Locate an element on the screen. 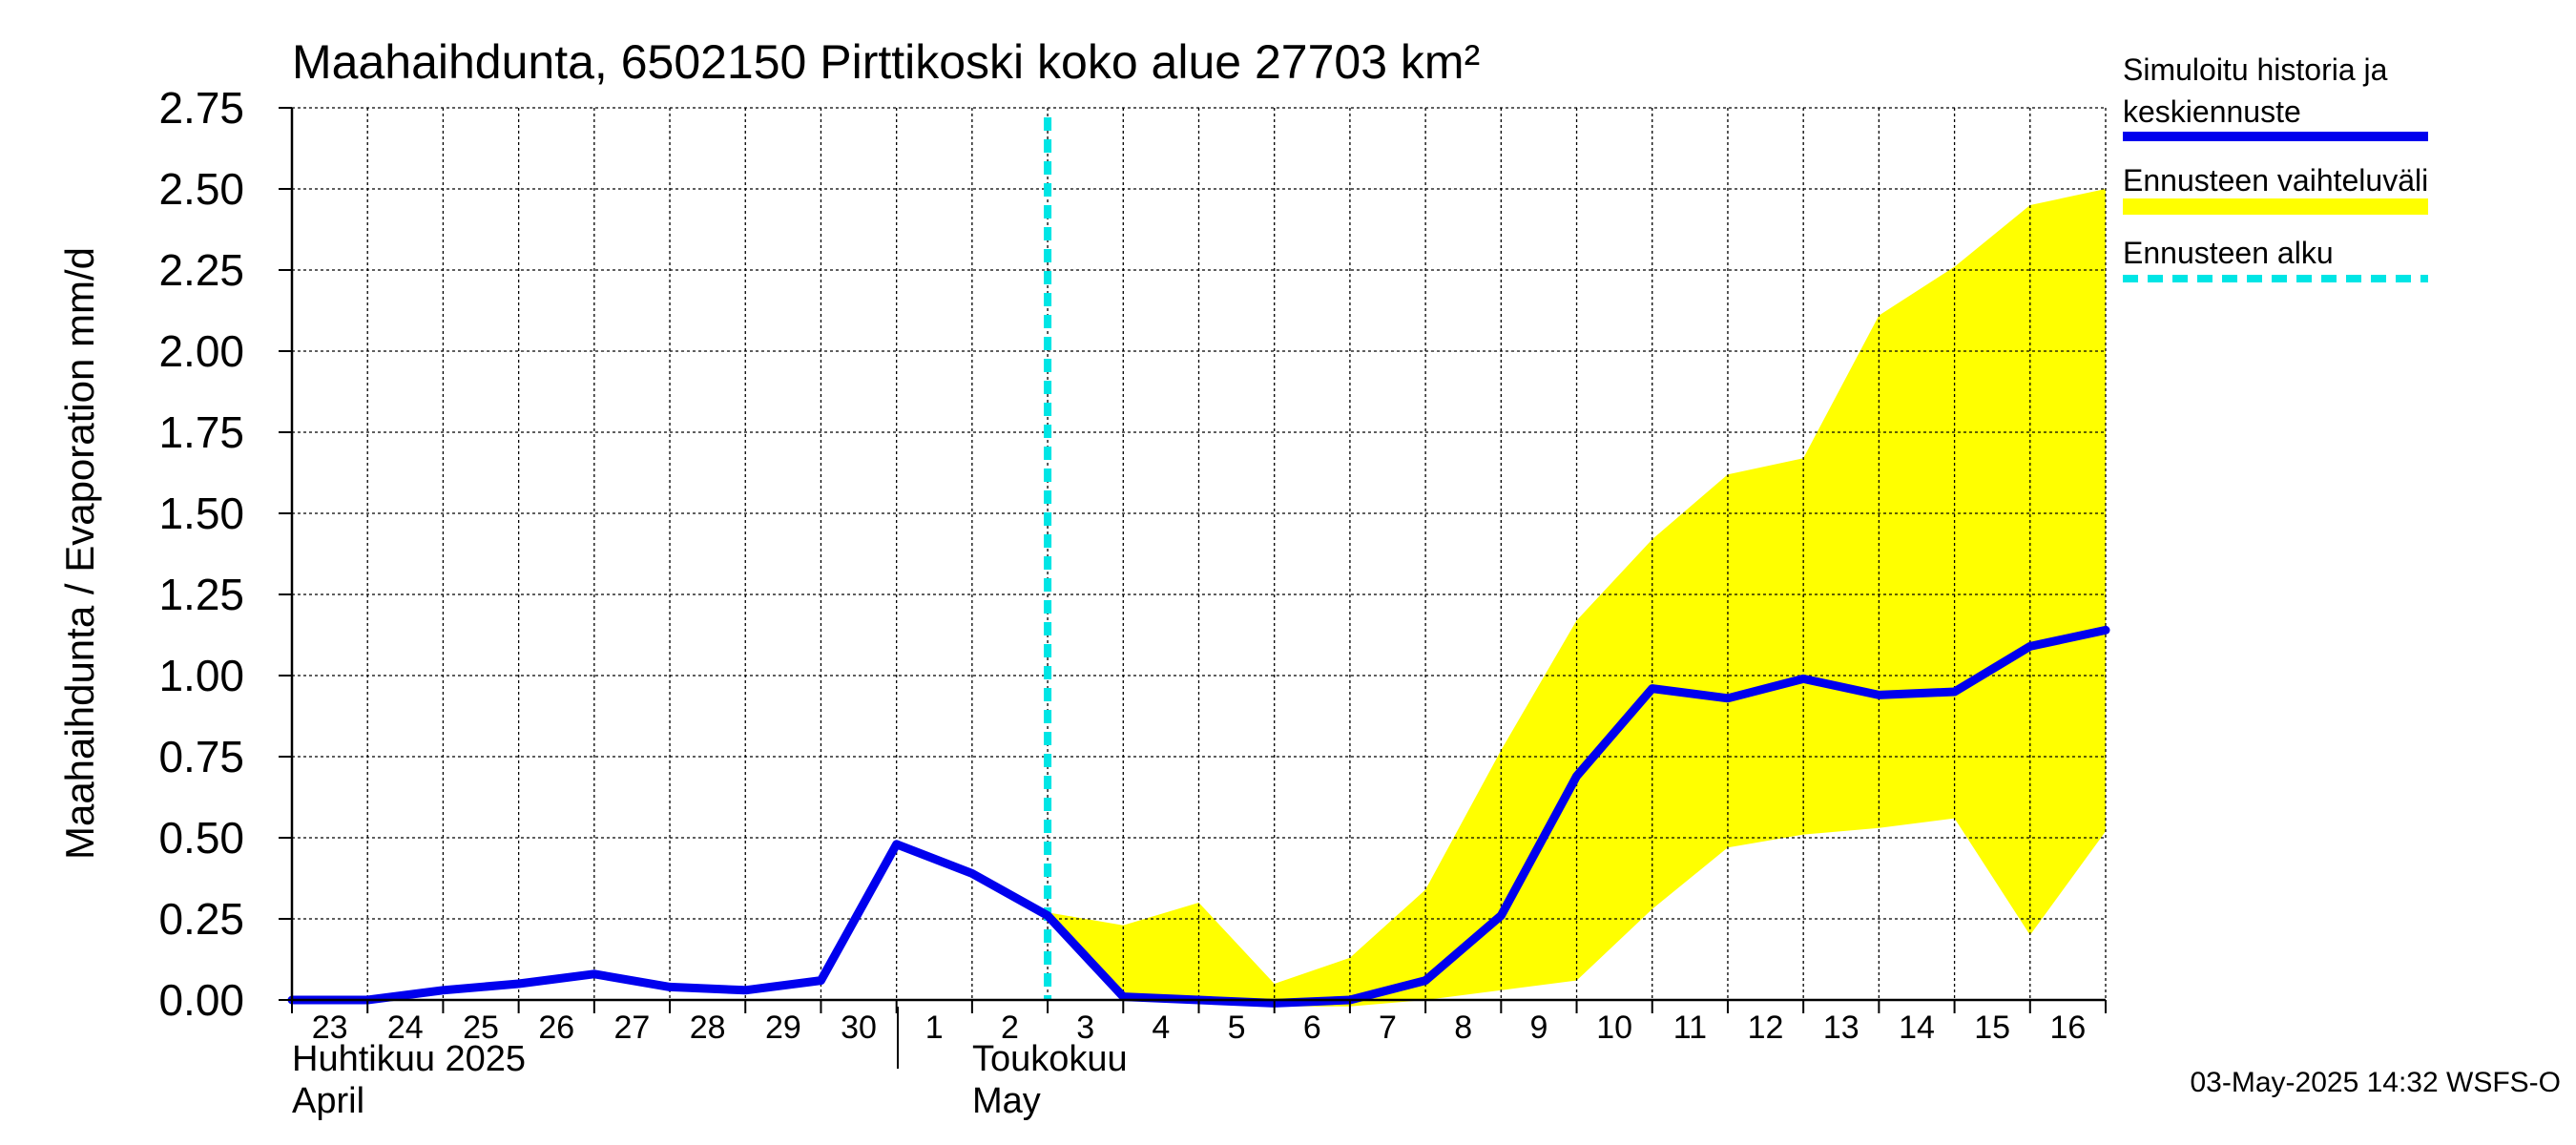  legend-history-label-line1: Simuloitu historia ja is located at coordinates (2255, 69).